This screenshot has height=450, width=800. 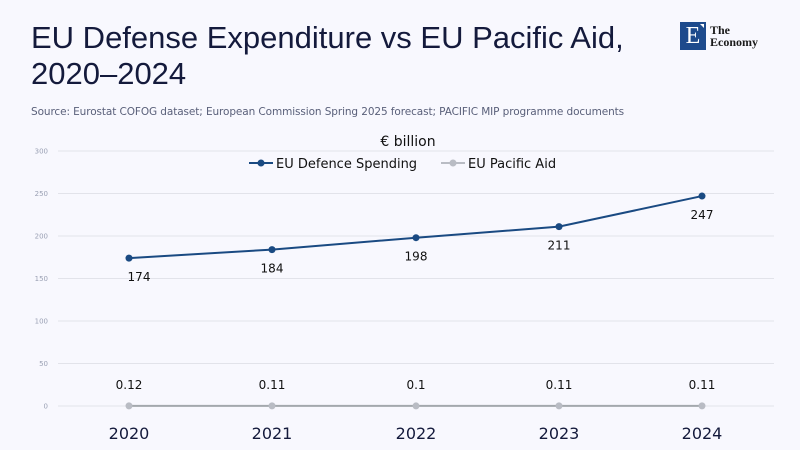 What do you see at coordinates (416, 257) in the screenshot?
I see `data-label: 198` at bounding box center [416, 257].